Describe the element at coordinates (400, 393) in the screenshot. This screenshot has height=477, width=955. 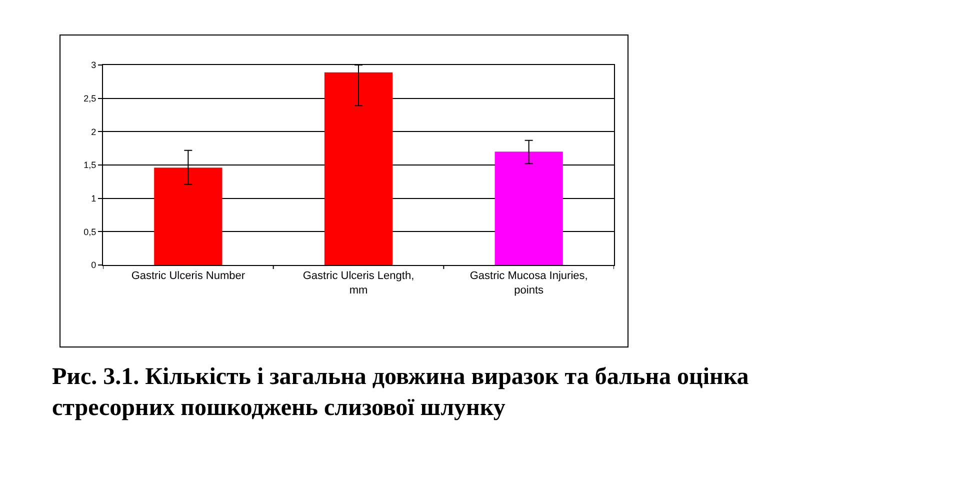
I see `text: Рис. 3.1. Кількість і загальна довжина виразок та бальна оцінка стресорних пошкоджень слизової шлунку` at that location.